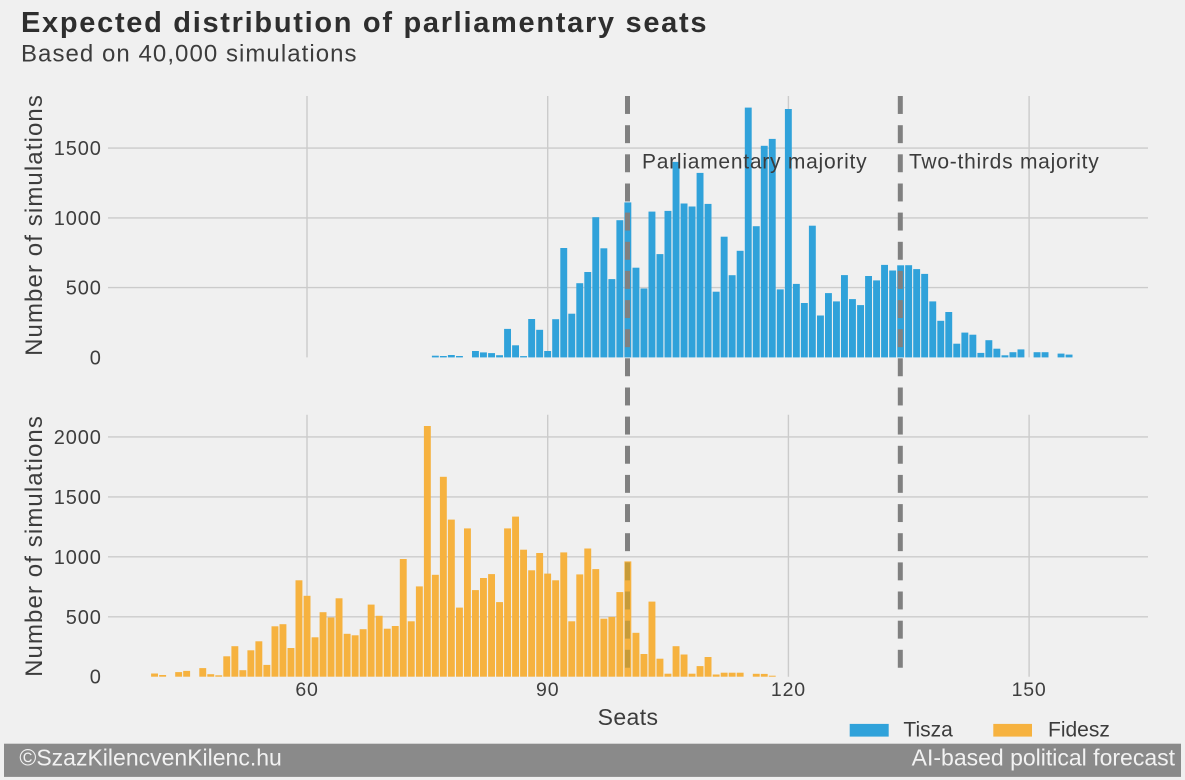  I want to click on svg-text: Fidesz, so click(1079, 730).